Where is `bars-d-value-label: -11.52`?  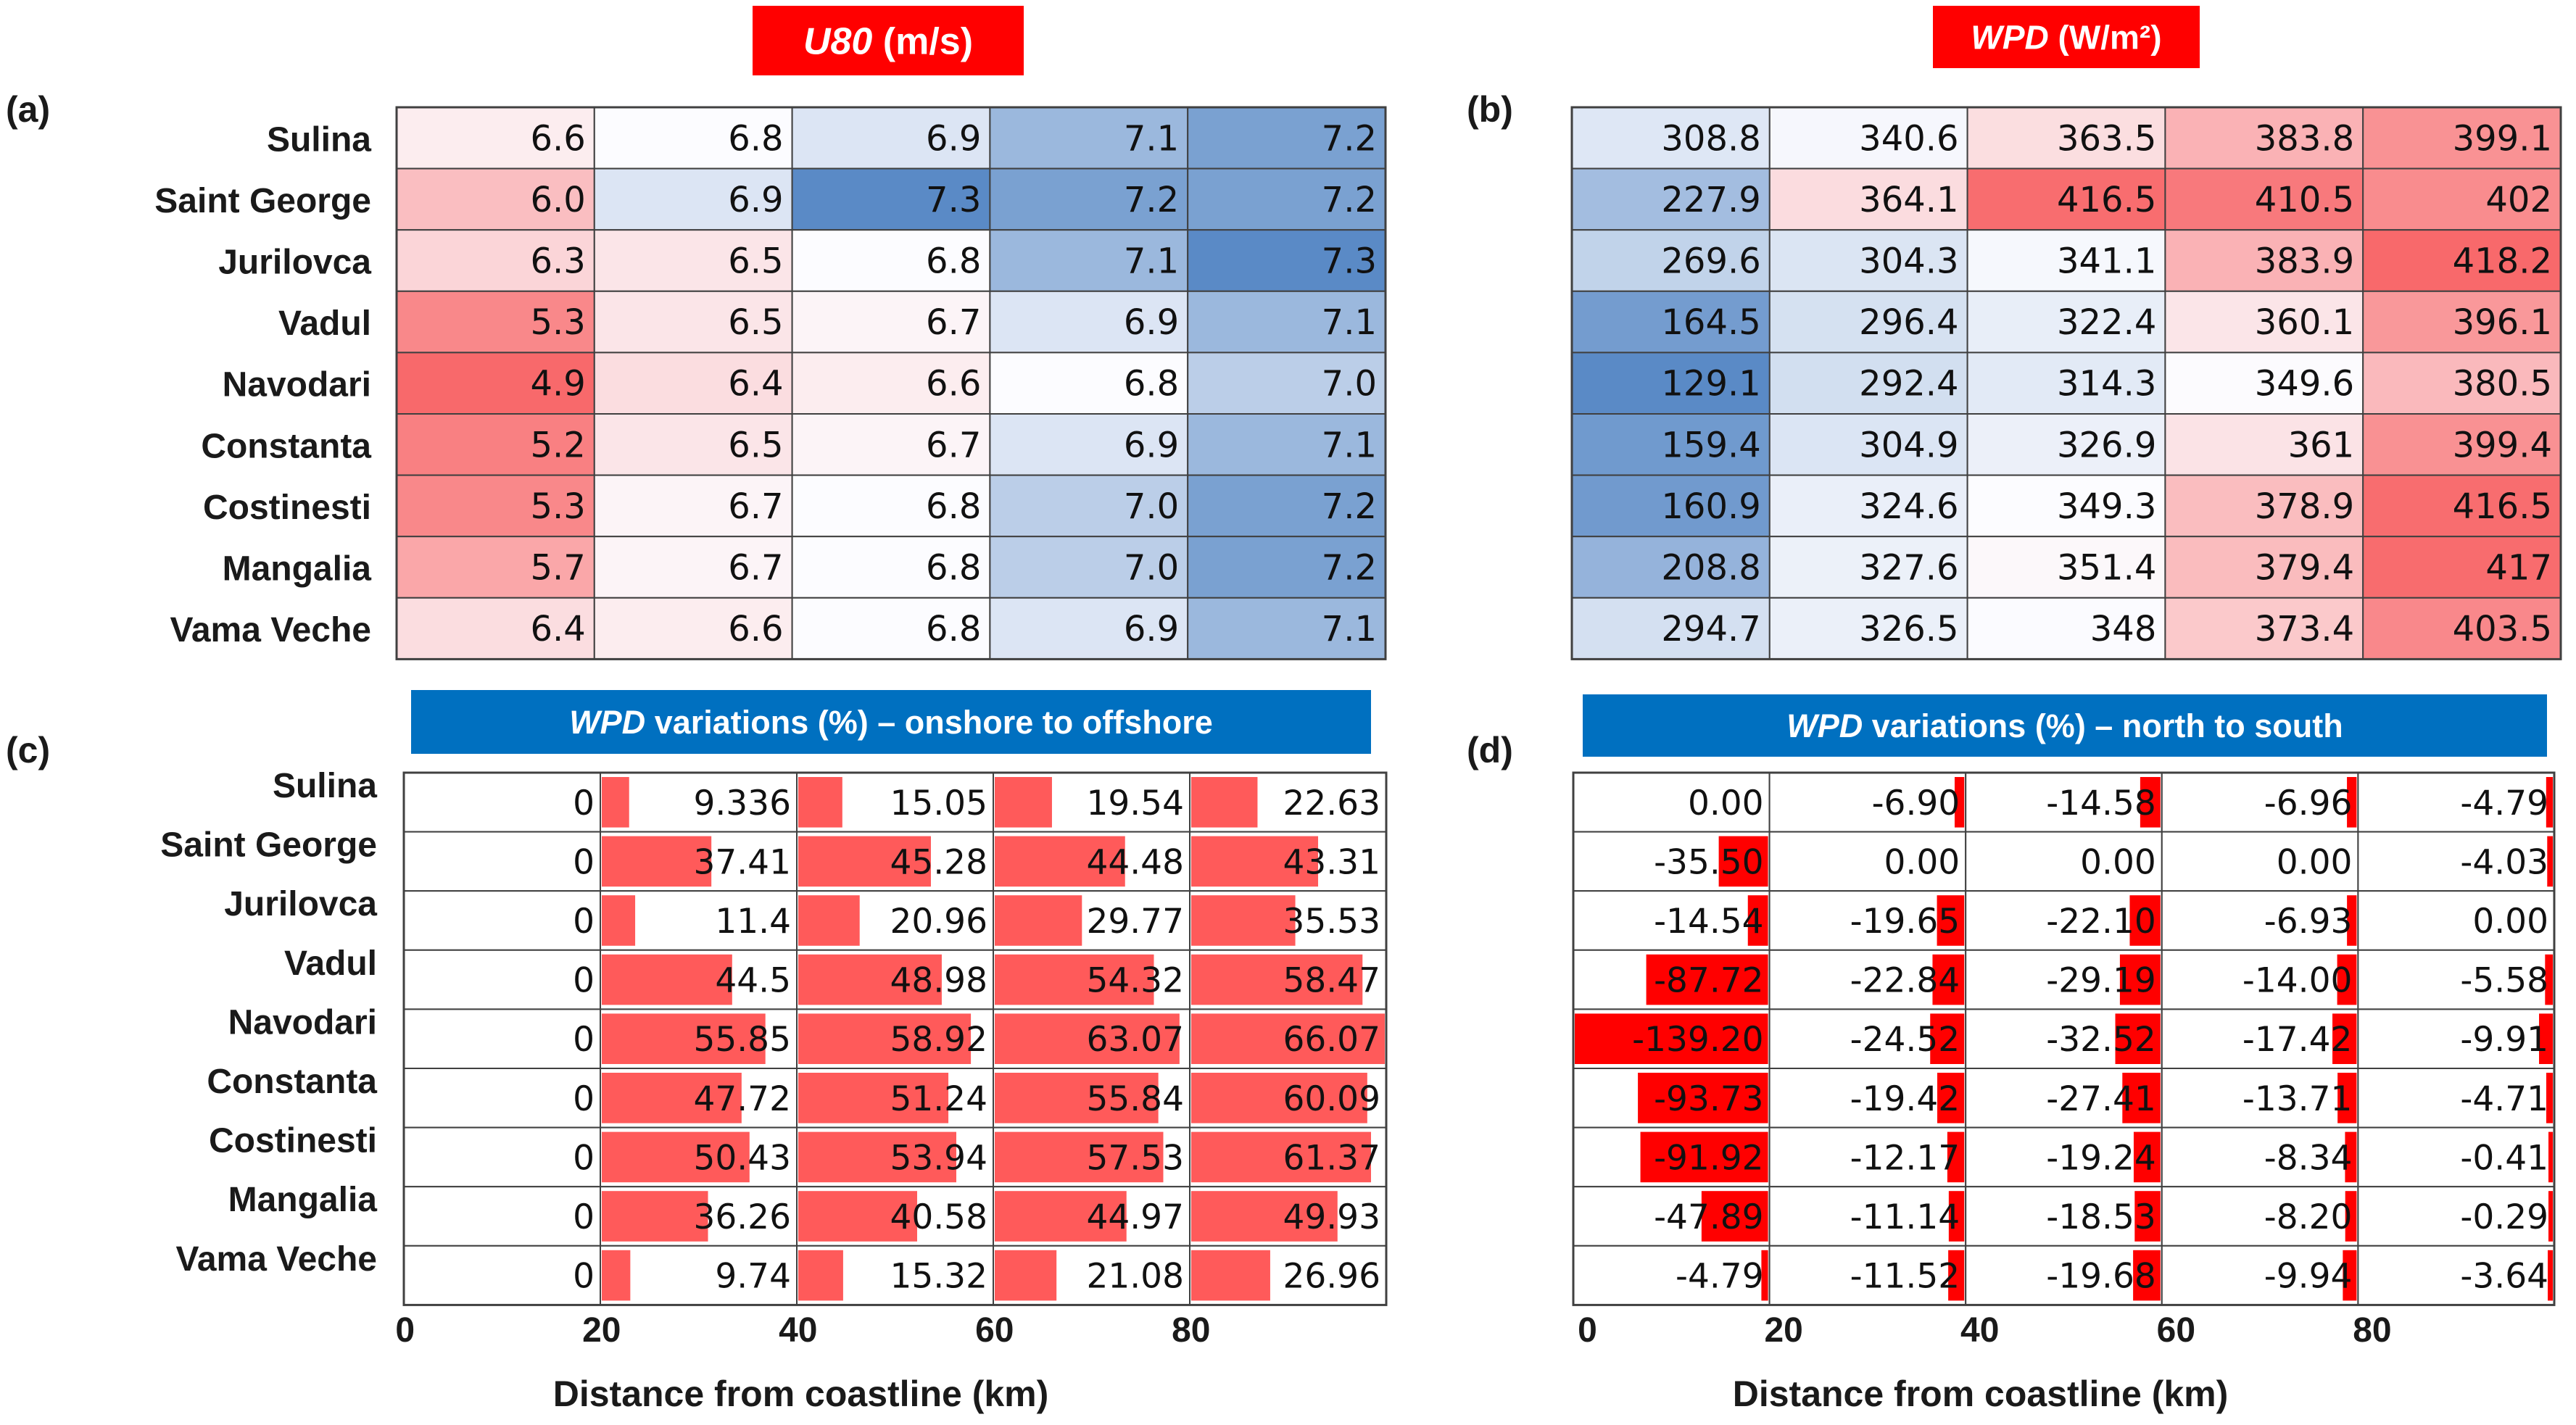 bars-d-value-label: -11.52 is located at coordinates (1905, 1277).